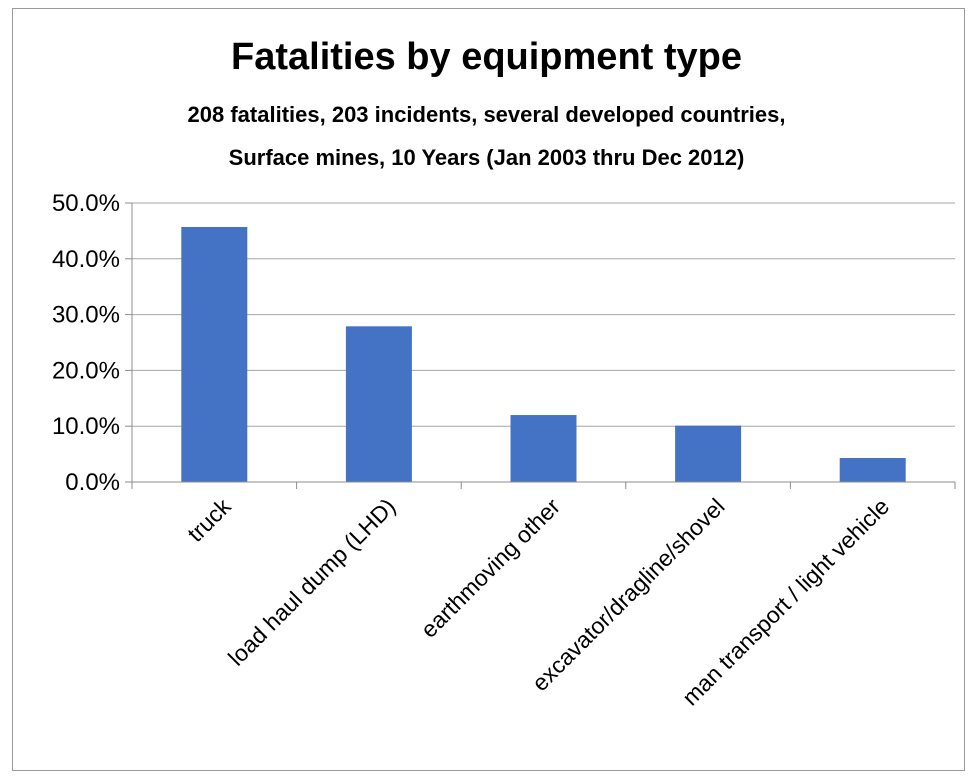 The image size is (973, 779). What do you see at coordinates (486, 57) in the screenshot?
I see `chart-title: Fatalities by equipment type` at bounding box center [486, 57].